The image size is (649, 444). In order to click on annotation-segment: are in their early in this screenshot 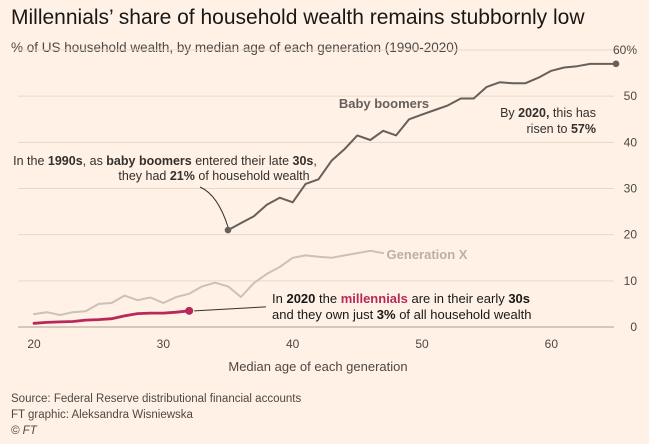, I will do `click(458, 298)`.